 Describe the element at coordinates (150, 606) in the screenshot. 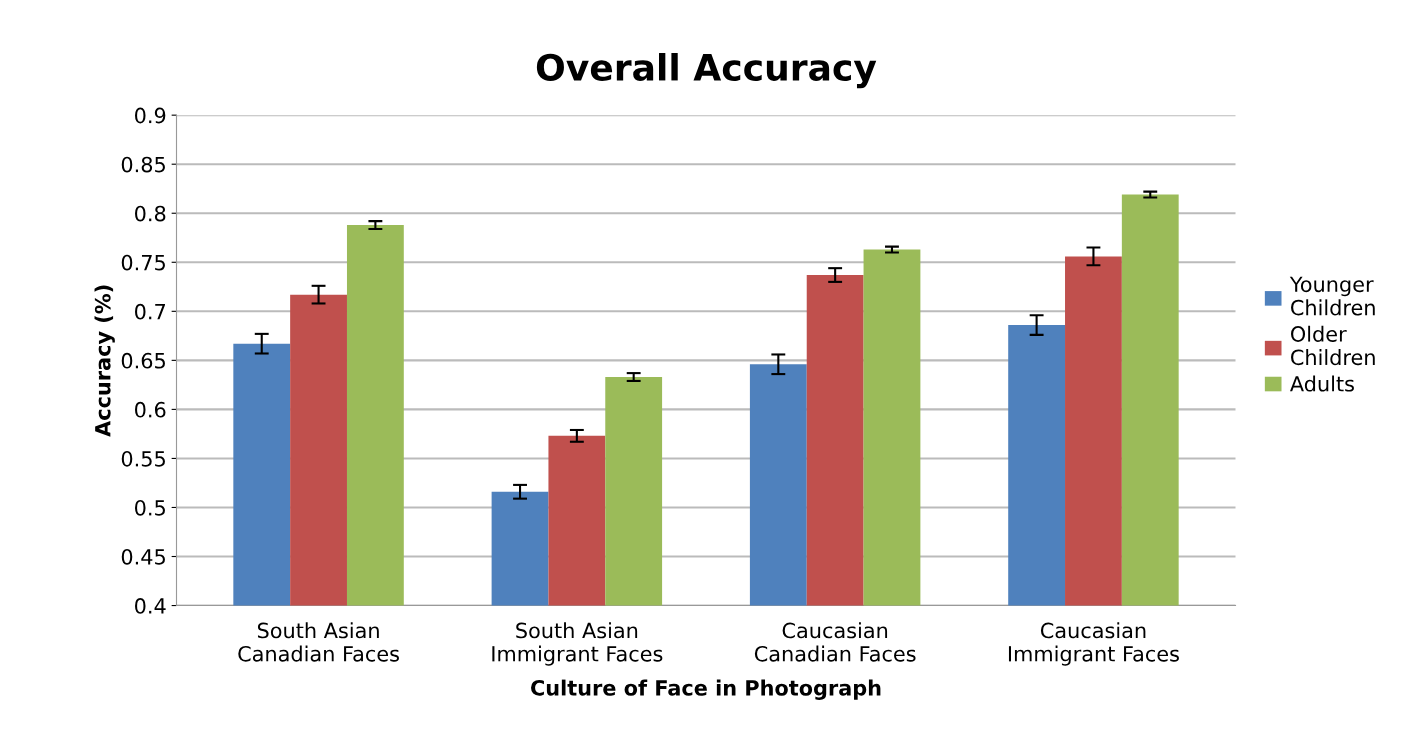

I see `y-tick-label: 0.4` at that location.